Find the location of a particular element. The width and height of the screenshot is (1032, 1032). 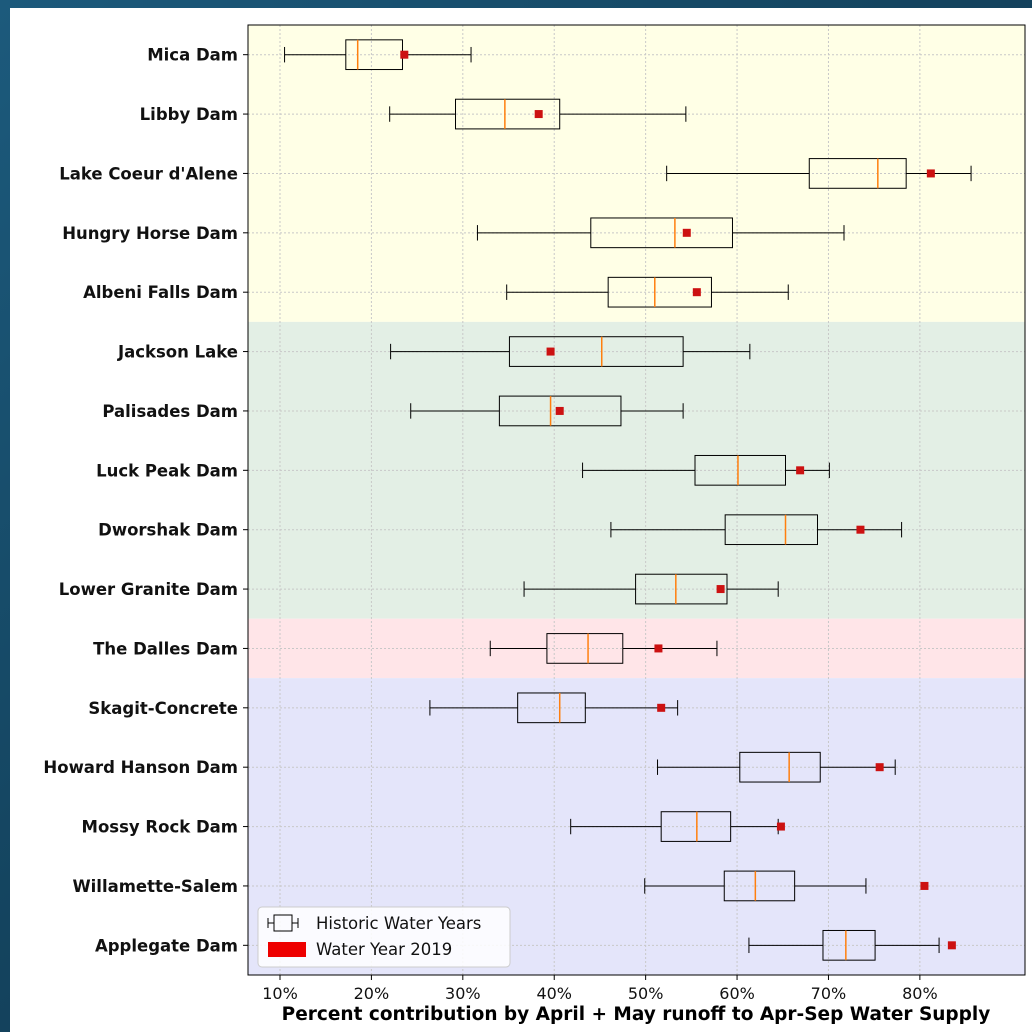

legend-wy2019-patch is located at coordinates (287, 949).